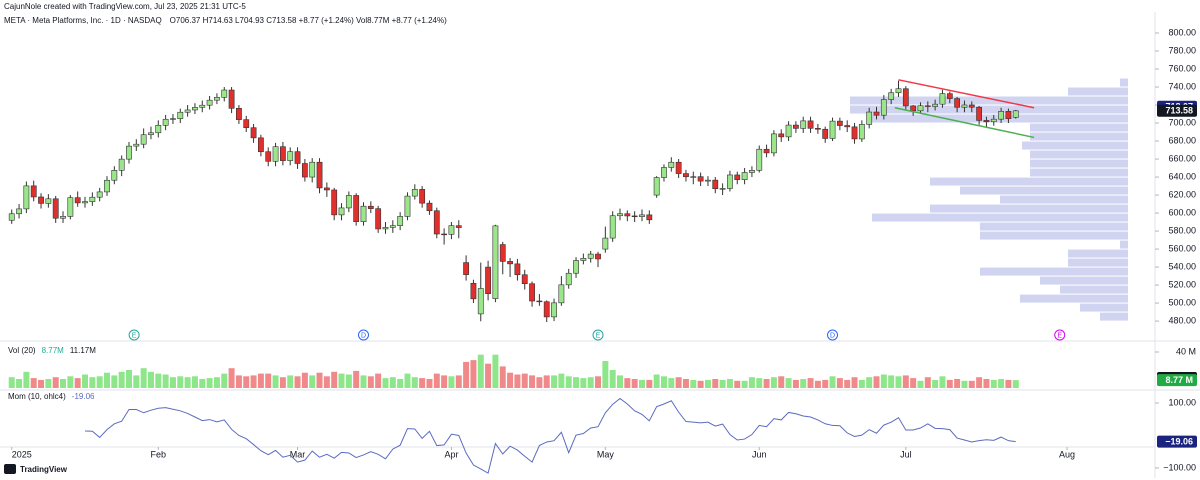 The image size is (1200, 480). I want to click on x-tick-label: Jun, so click(759, 454).